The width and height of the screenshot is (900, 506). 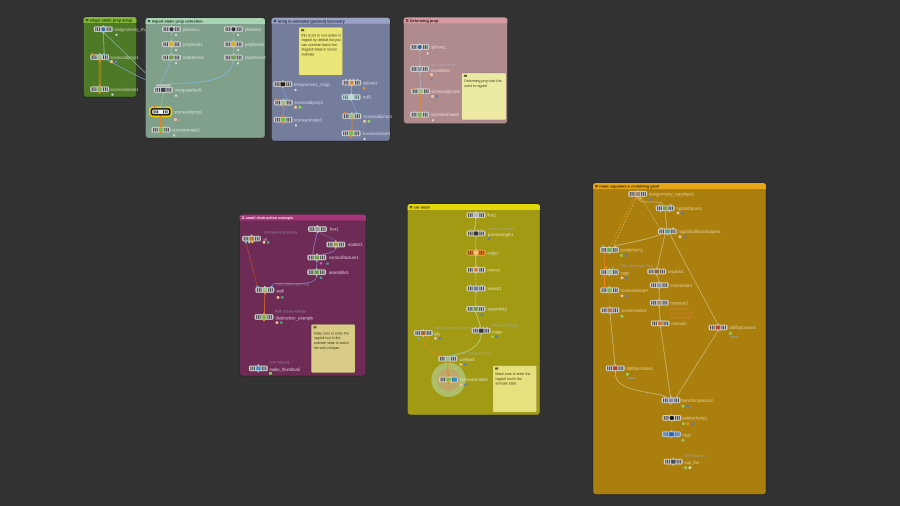 What do you see at coordinates (193, 44) in the screenshot?
I see `svg-text: polybevel1` at bounding box center [193, 44].